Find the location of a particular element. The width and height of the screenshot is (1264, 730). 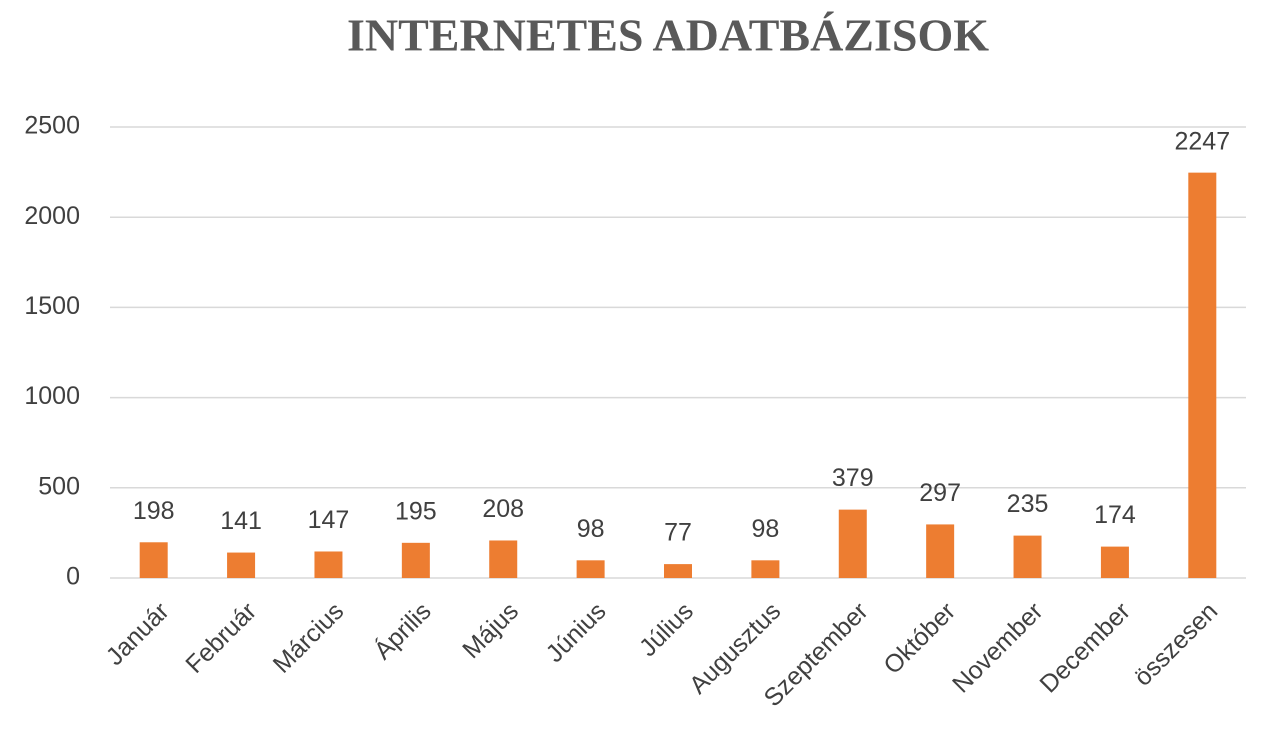

x-tick-label: Április is located at coordinates (402, 630).